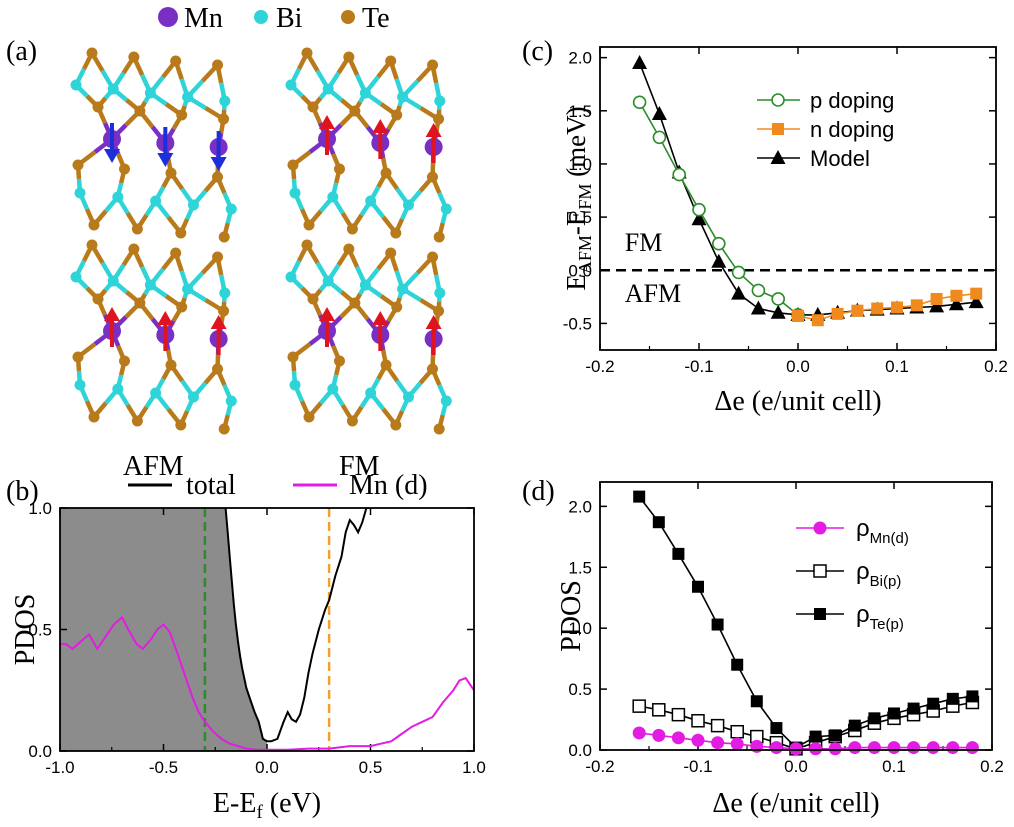 Image resolution: width=1014 pixels, height=827 pixels. What do you see at coordinates (580, 506) in the screenshot?
I see `y-tick-label: 2.0` at bounding box center [580, 506].